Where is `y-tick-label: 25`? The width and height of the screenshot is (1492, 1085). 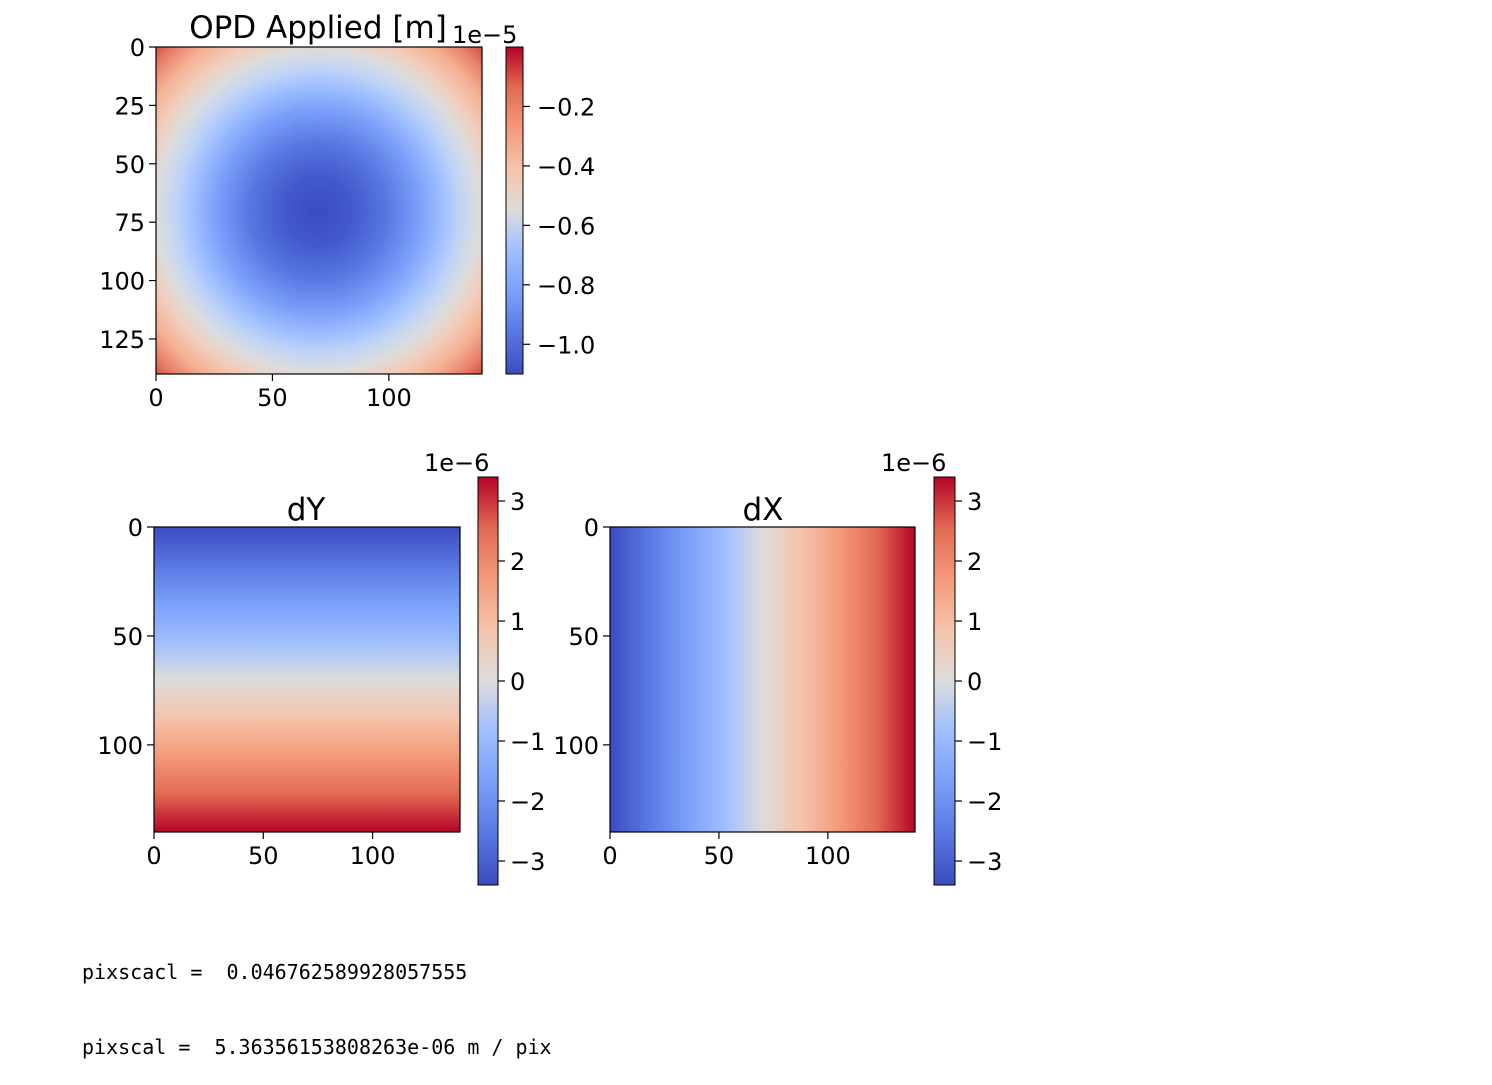
y-tick-label: 25 is located at coordinates (129, 106).